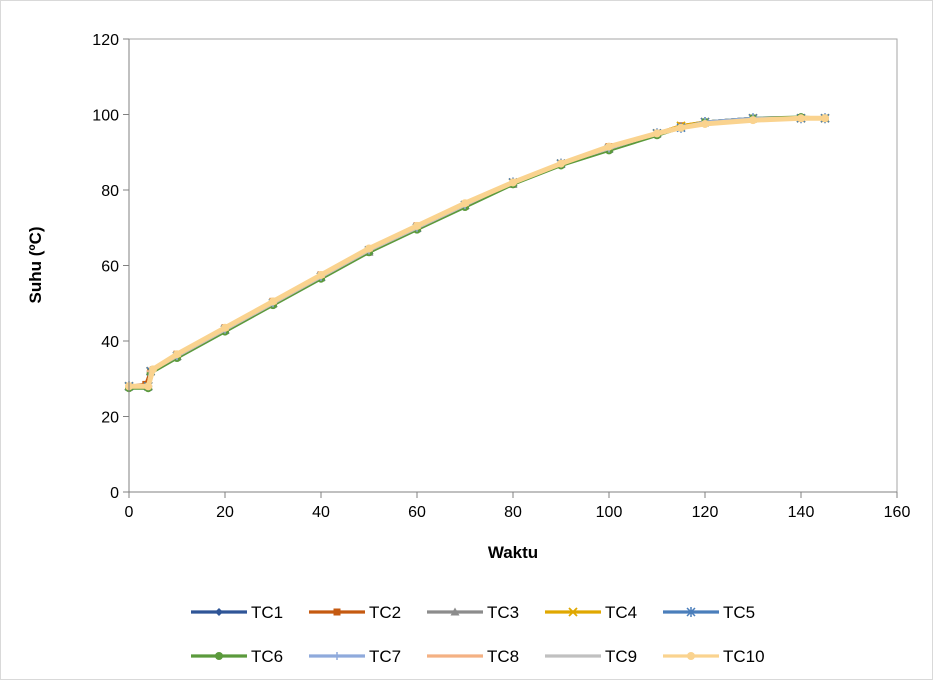  I want to click on legend-label: TC9, so click(621, 656).